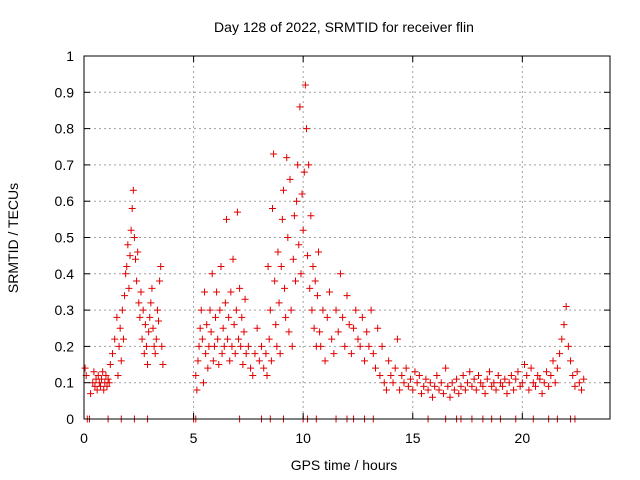  I want to click on x-tick-label: 0, so click(84, 438).